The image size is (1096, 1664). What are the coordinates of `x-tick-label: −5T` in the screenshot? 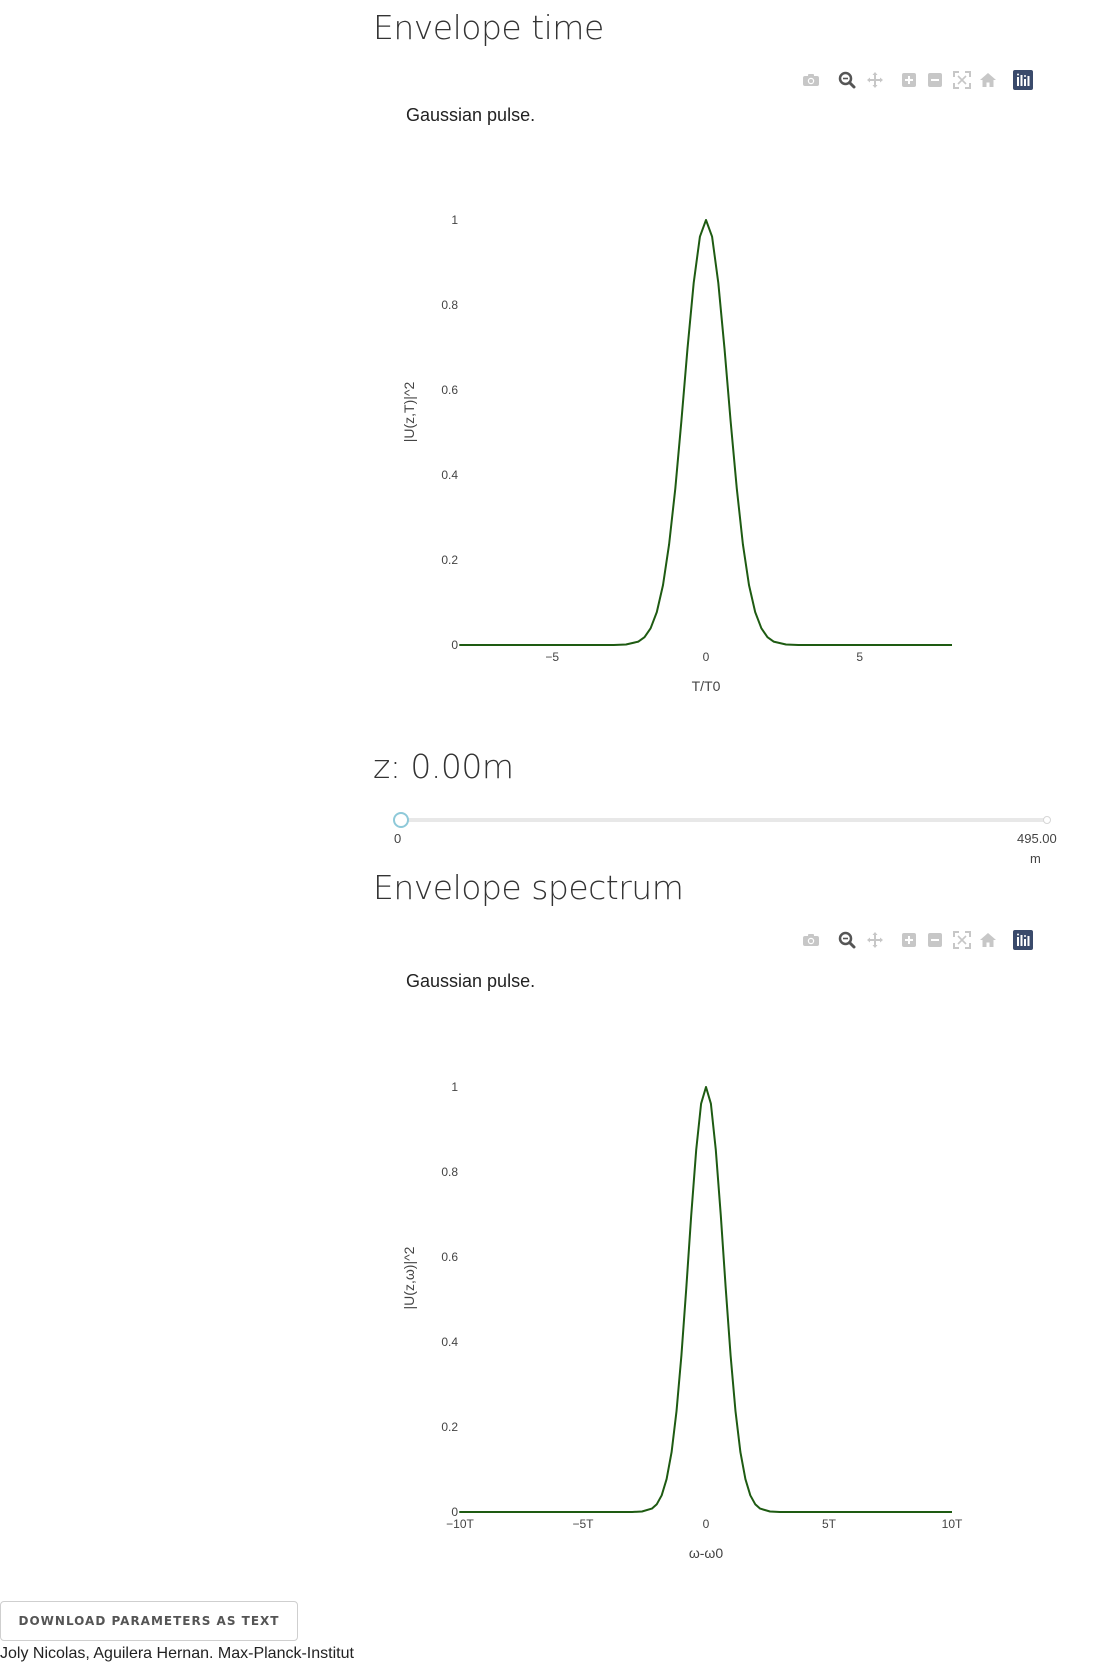 It's located at (583, 1524).